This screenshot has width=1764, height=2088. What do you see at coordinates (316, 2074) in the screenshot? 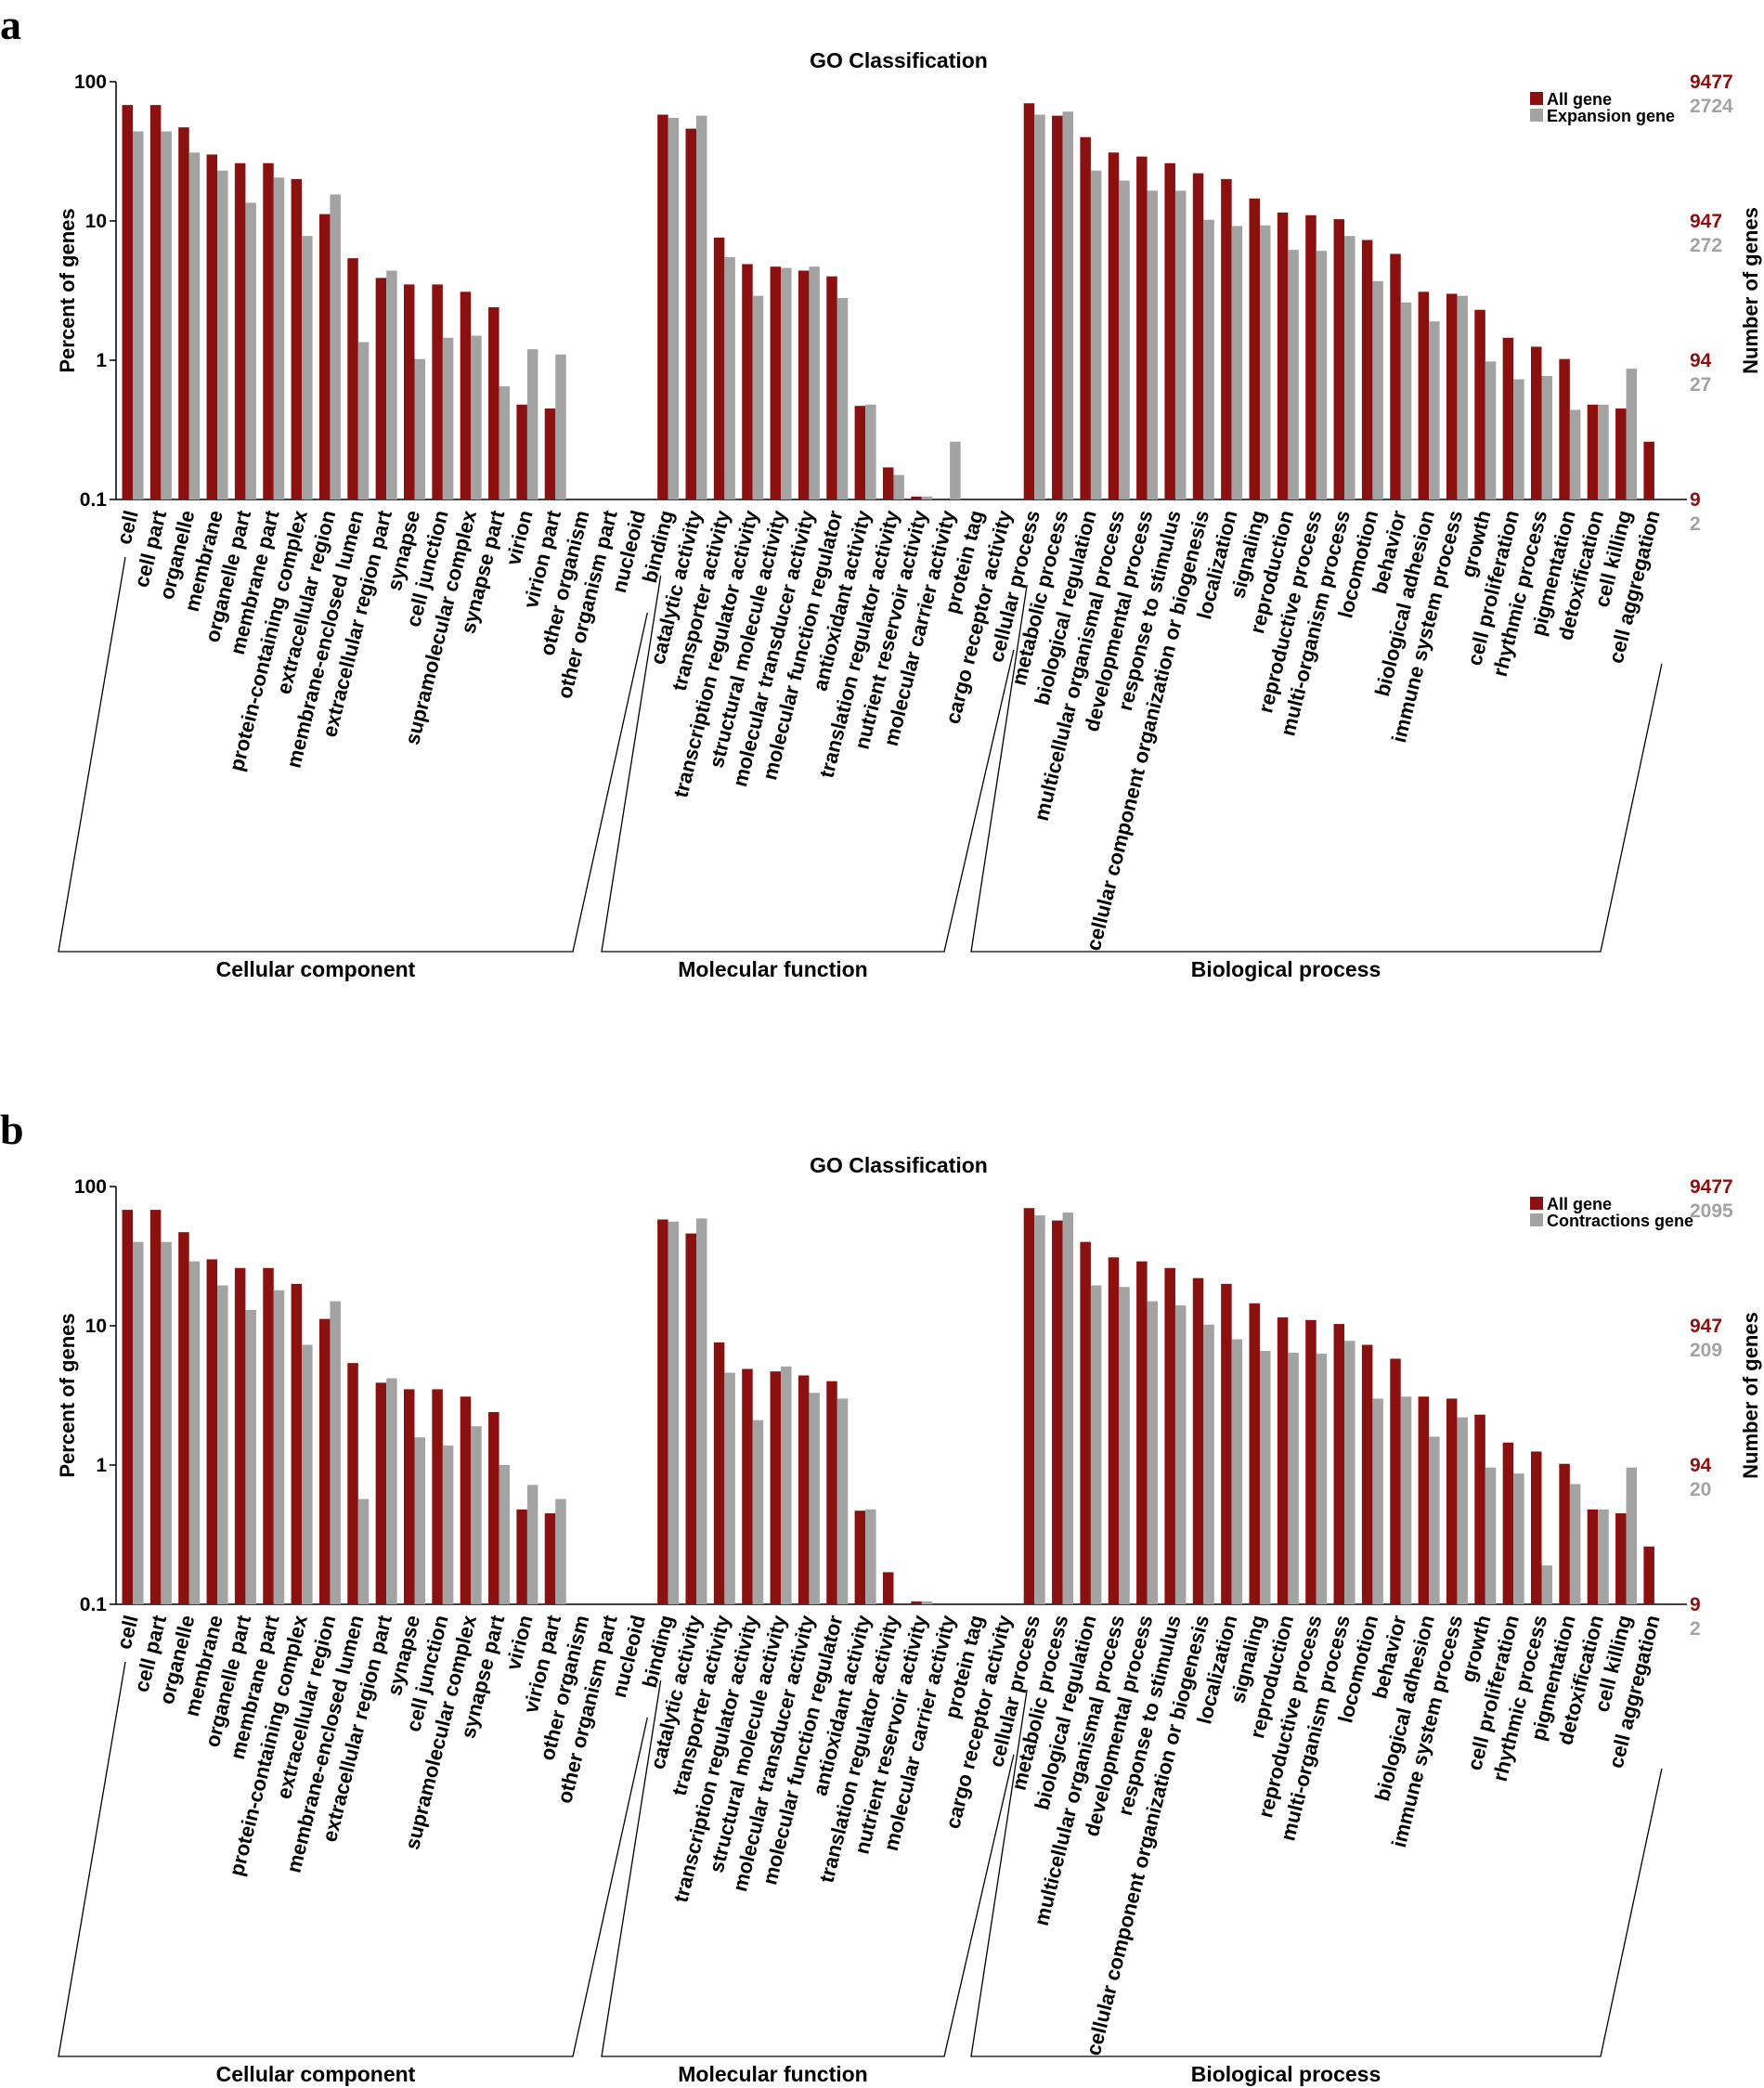
I see `group-label: Cellular component` at bounding box center [316, 2074].